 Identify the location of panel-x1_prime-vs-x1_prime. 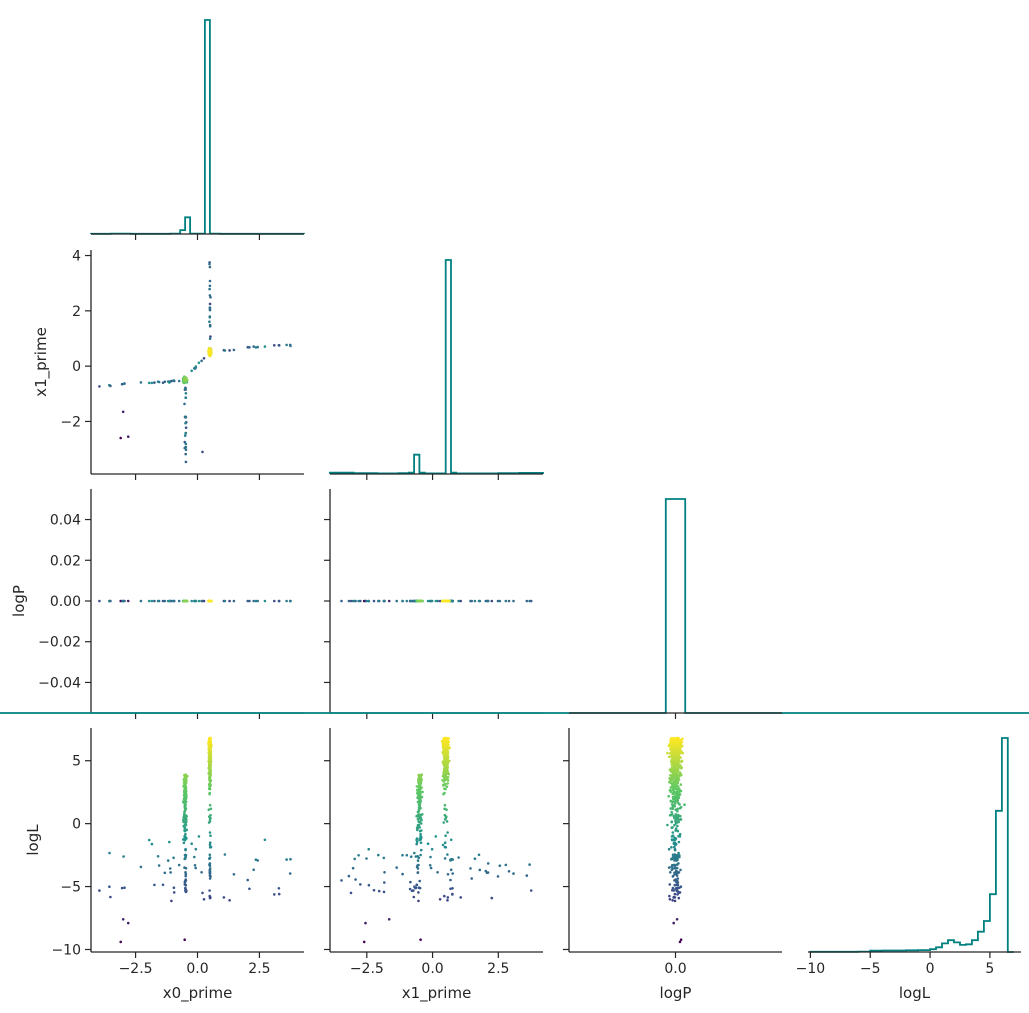
(436, 369).